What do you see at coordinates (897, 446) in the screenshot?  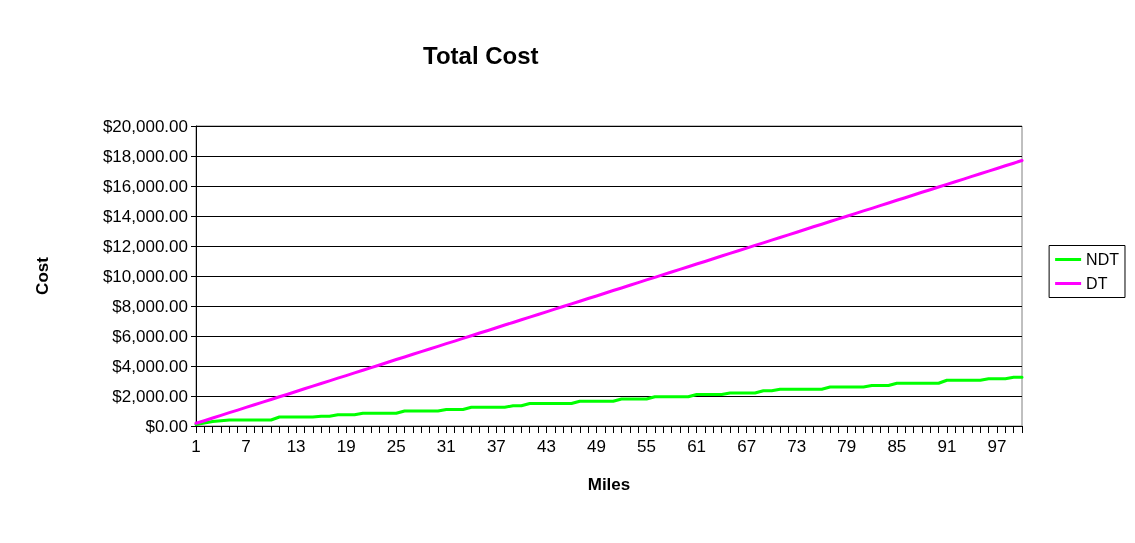 I see `x-tick-label: 85` at bounding box center [897, 446].